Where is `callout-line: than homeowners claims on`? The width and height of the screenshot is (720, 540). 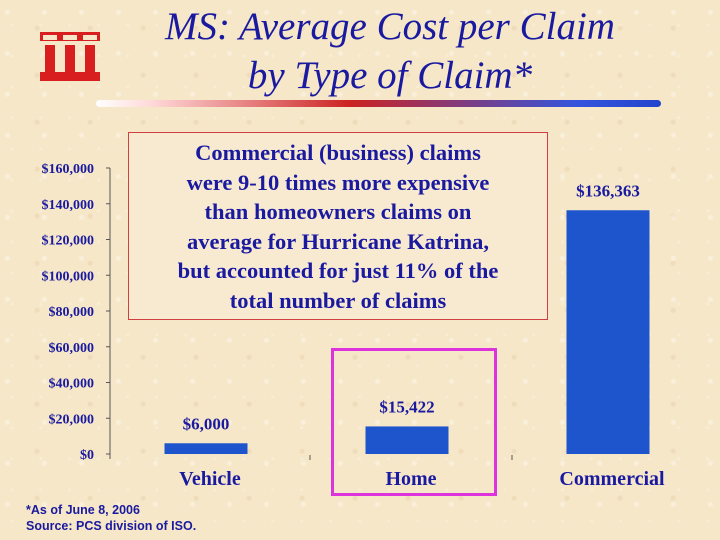
callout-line: than homeowners claims on is located at coordinates (338, 211).